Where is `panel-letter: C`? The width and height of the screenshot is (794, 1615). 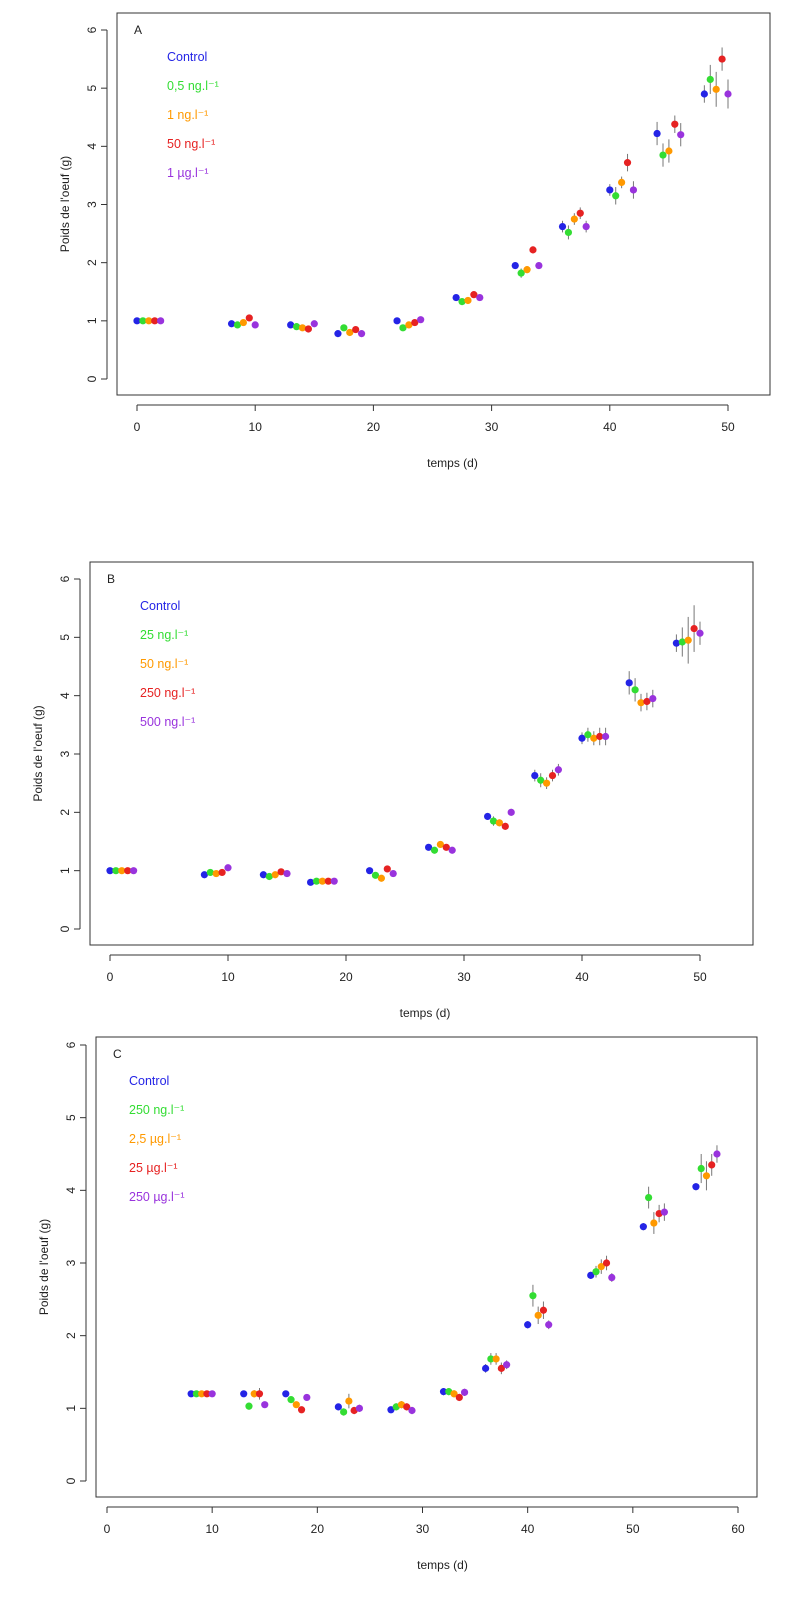
panel-letter: C is located at coordinates (117, 1054).